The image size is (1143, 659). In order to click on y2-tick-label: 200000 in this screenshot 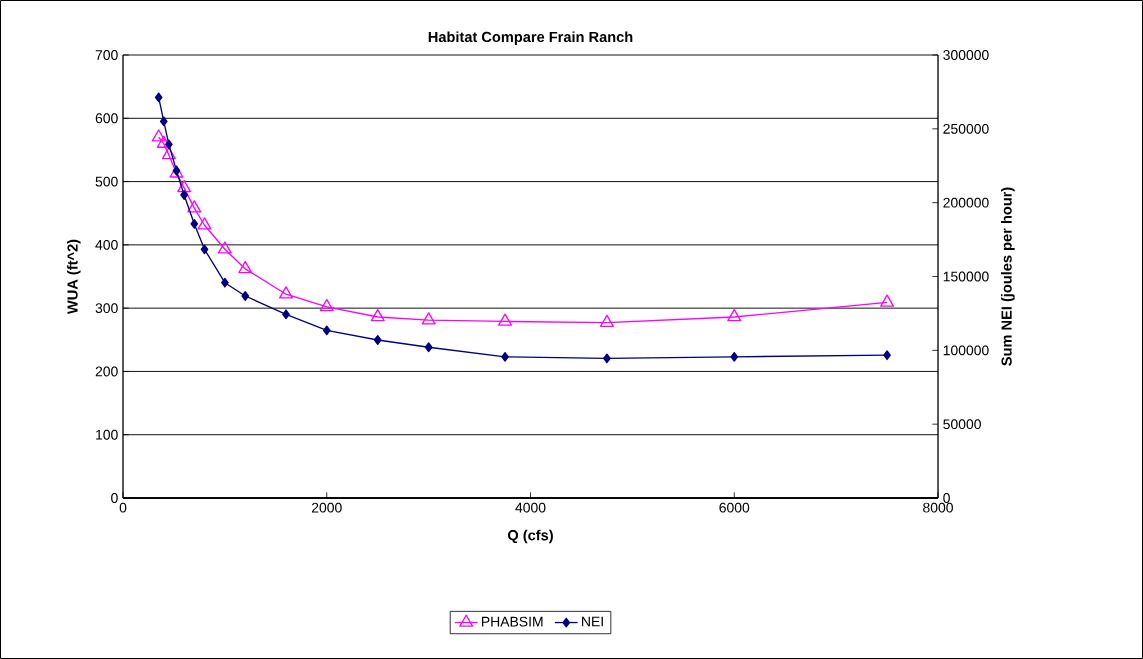, I will do `click(966, 202)`.